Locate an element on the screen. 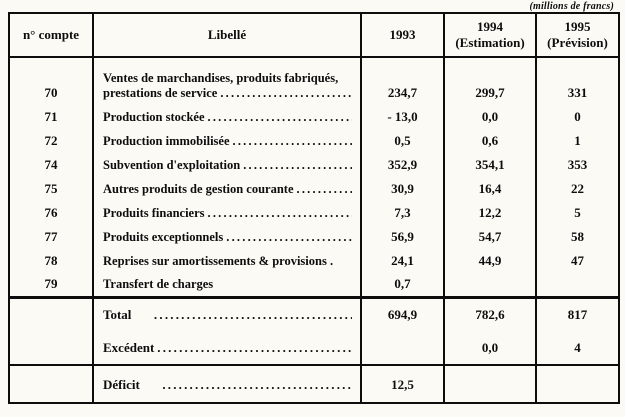 The width and height of the screenshot is (625, 417). value-1993: 234,7 is located at coordinates (402, 81).